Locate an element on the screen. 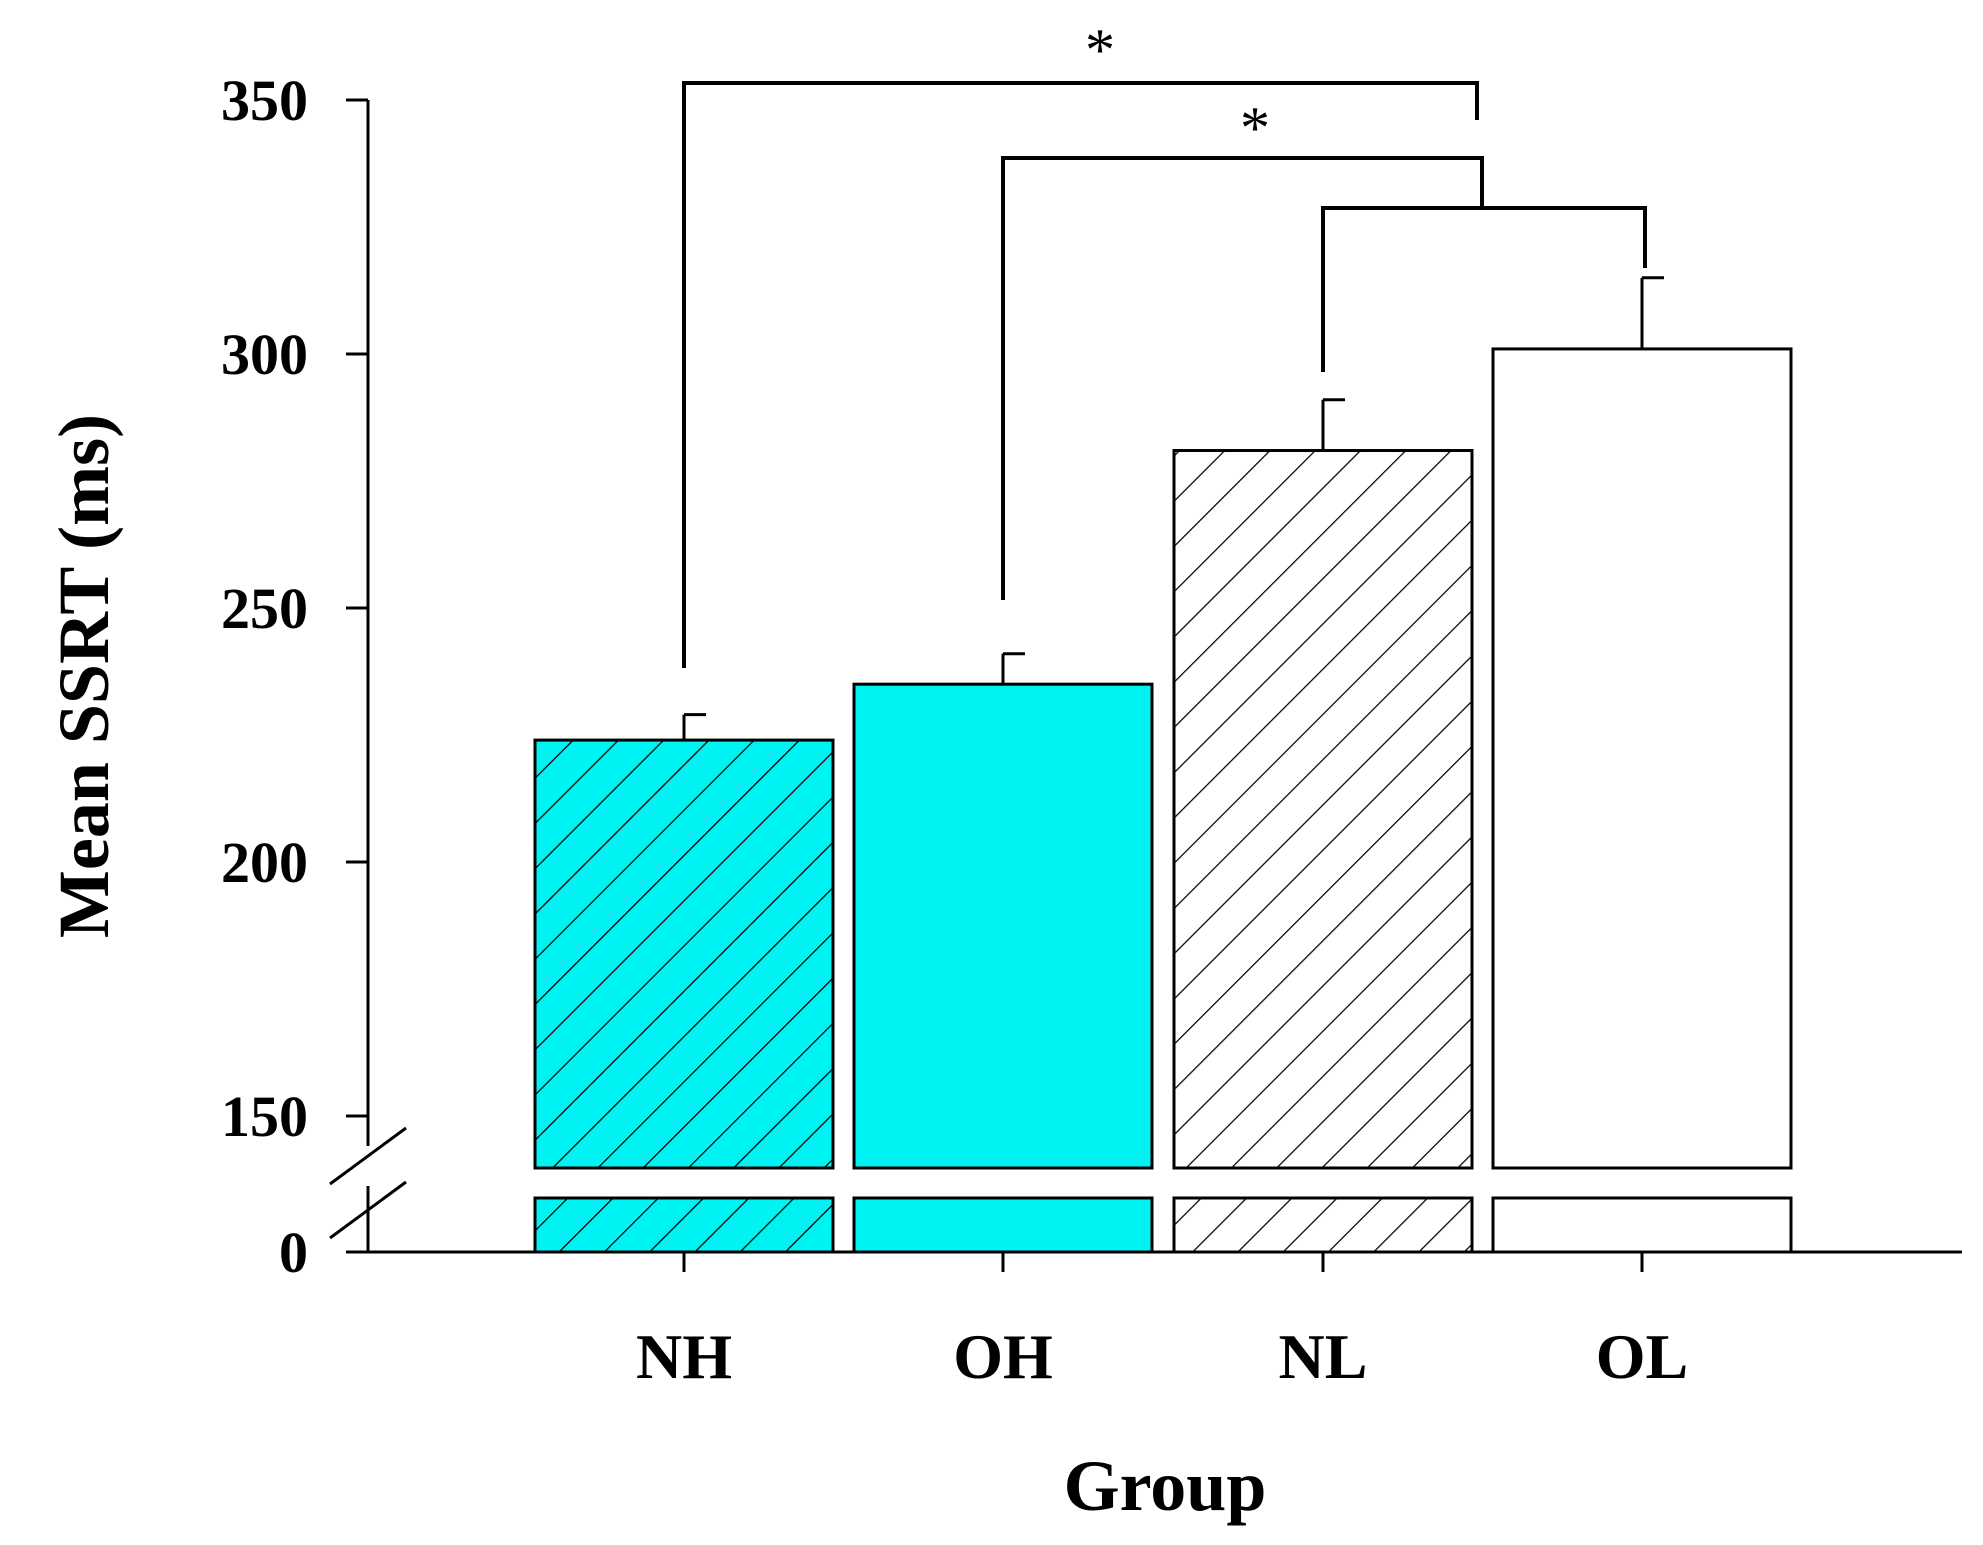 The height and width of the screenshot is (1545, 1983). bar-oh is located at coordinates (1003, 953).